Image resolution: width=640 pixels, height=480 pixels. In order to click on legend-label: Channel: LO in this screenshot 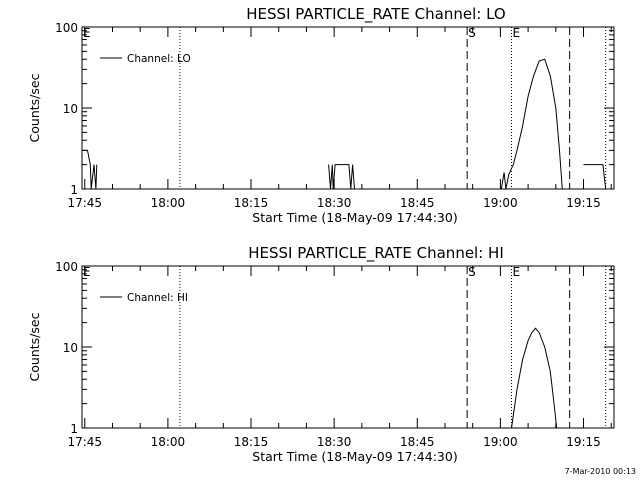, I will do `click(159, 59)`.